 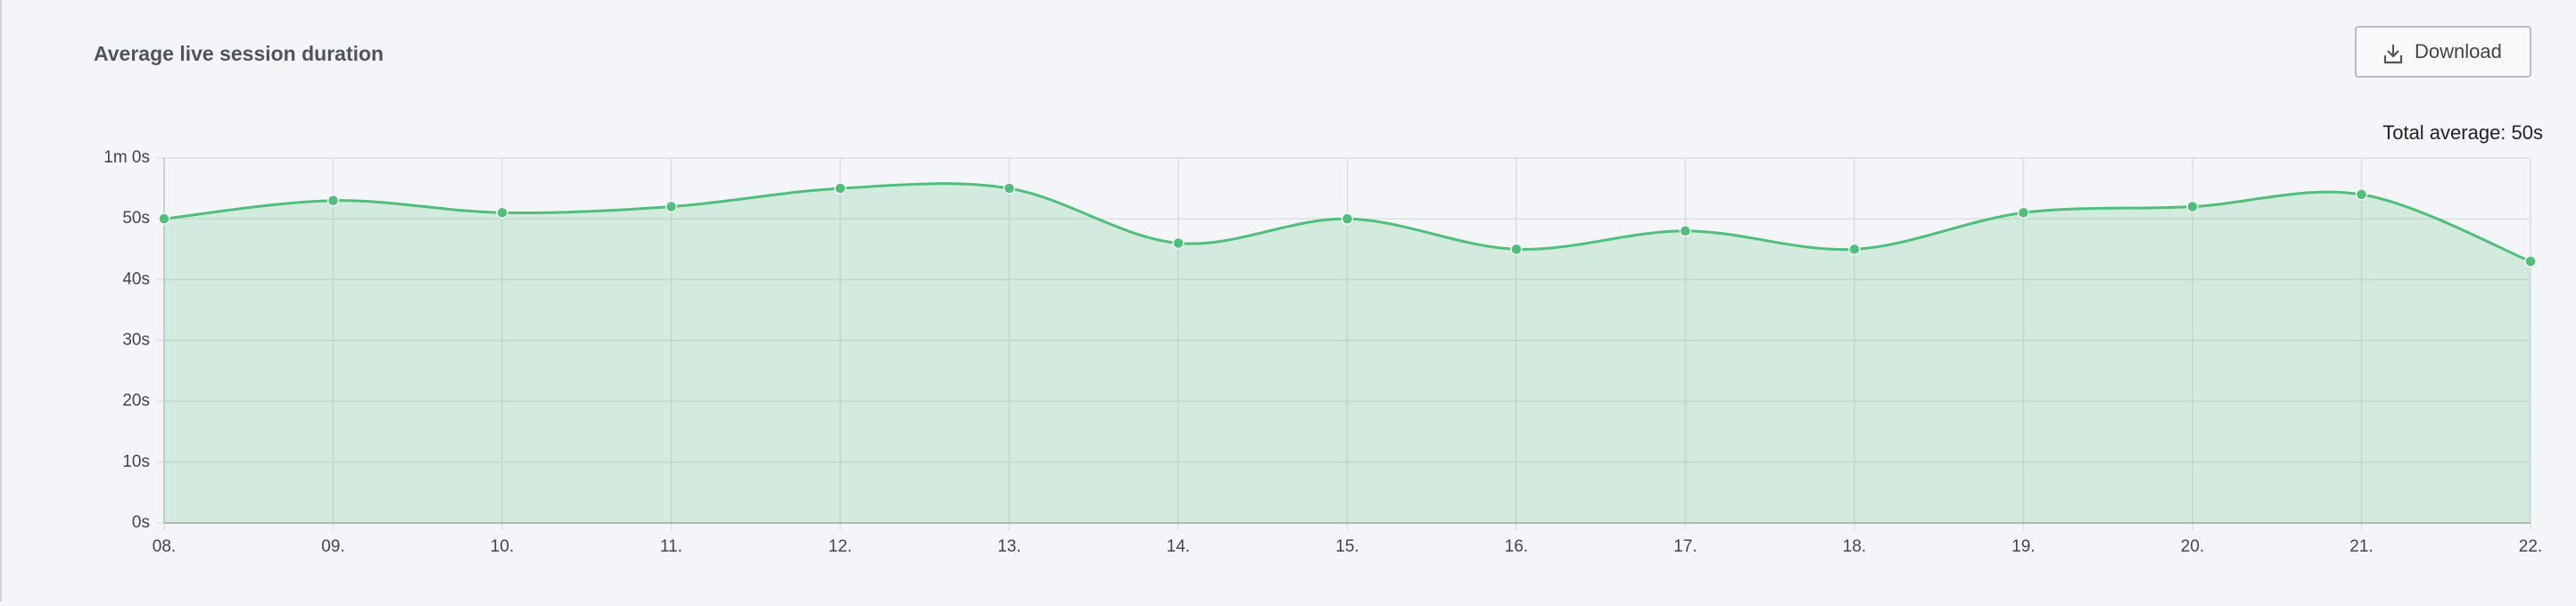 What do you see at coordinates (1179, 546) in the screenshot?
I see `x-tick-label: 14.` at bounding box center [1179, 546].